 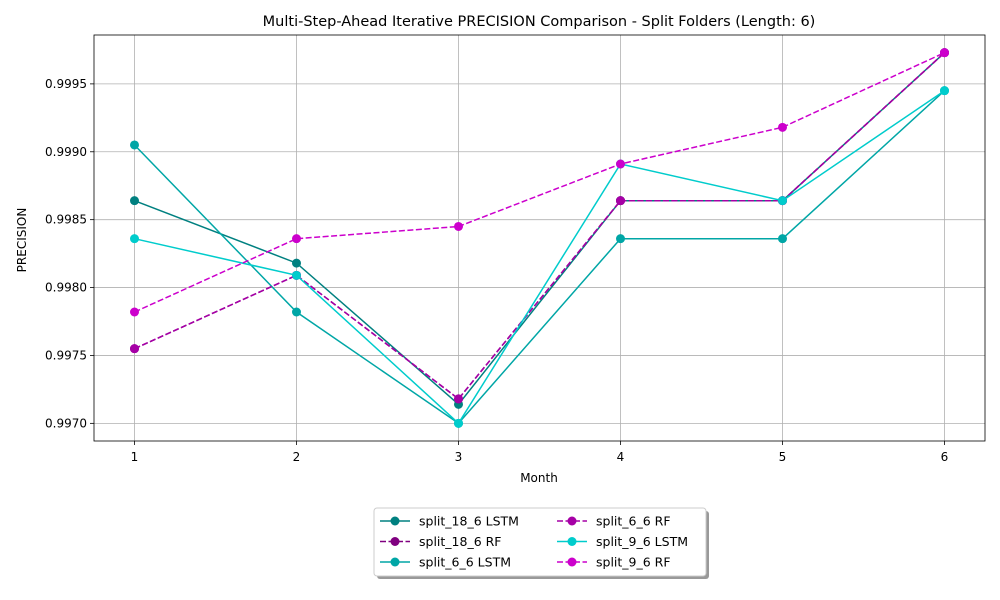 What do you see at coordinates (69, 253) in the screenshot?
I see `y-axis-ticks: 0.9970 0.9975 0.9980 0.9985 0.9990 0.9995` at bounding box center [69, 253].